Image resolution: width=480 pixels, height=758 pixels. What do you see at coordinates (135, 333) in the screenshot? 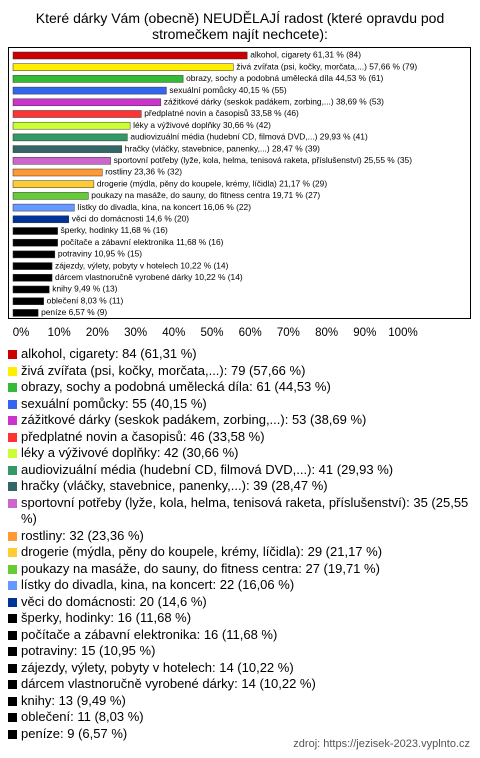
I see `x-tick-label: 30%` at bounding box center [135, 333].